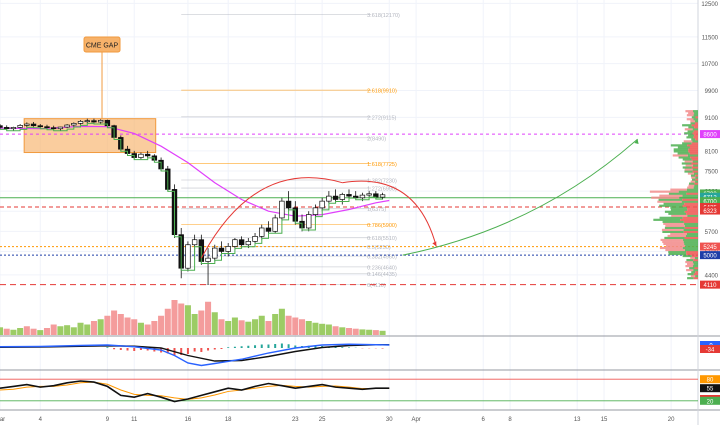  I want to click on fib-level-label: 2.618(9910), so click(382, 92).